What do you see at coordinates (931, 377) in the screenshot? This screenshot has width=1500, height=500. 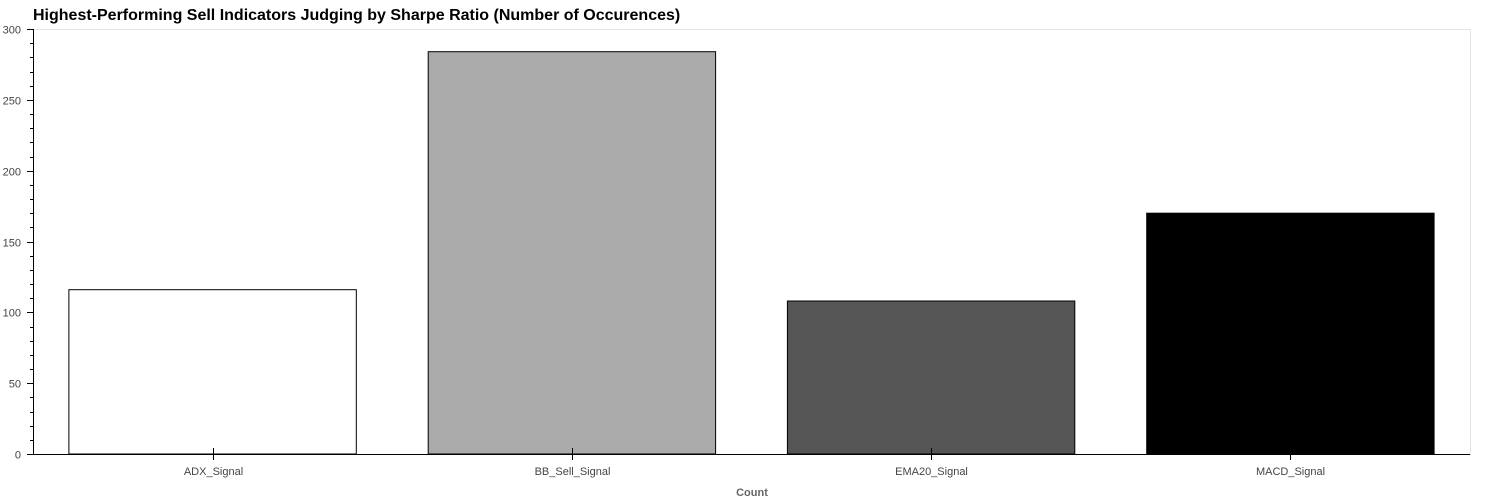 I see `bar-ema20-signal` at bounding box center [931, 377].